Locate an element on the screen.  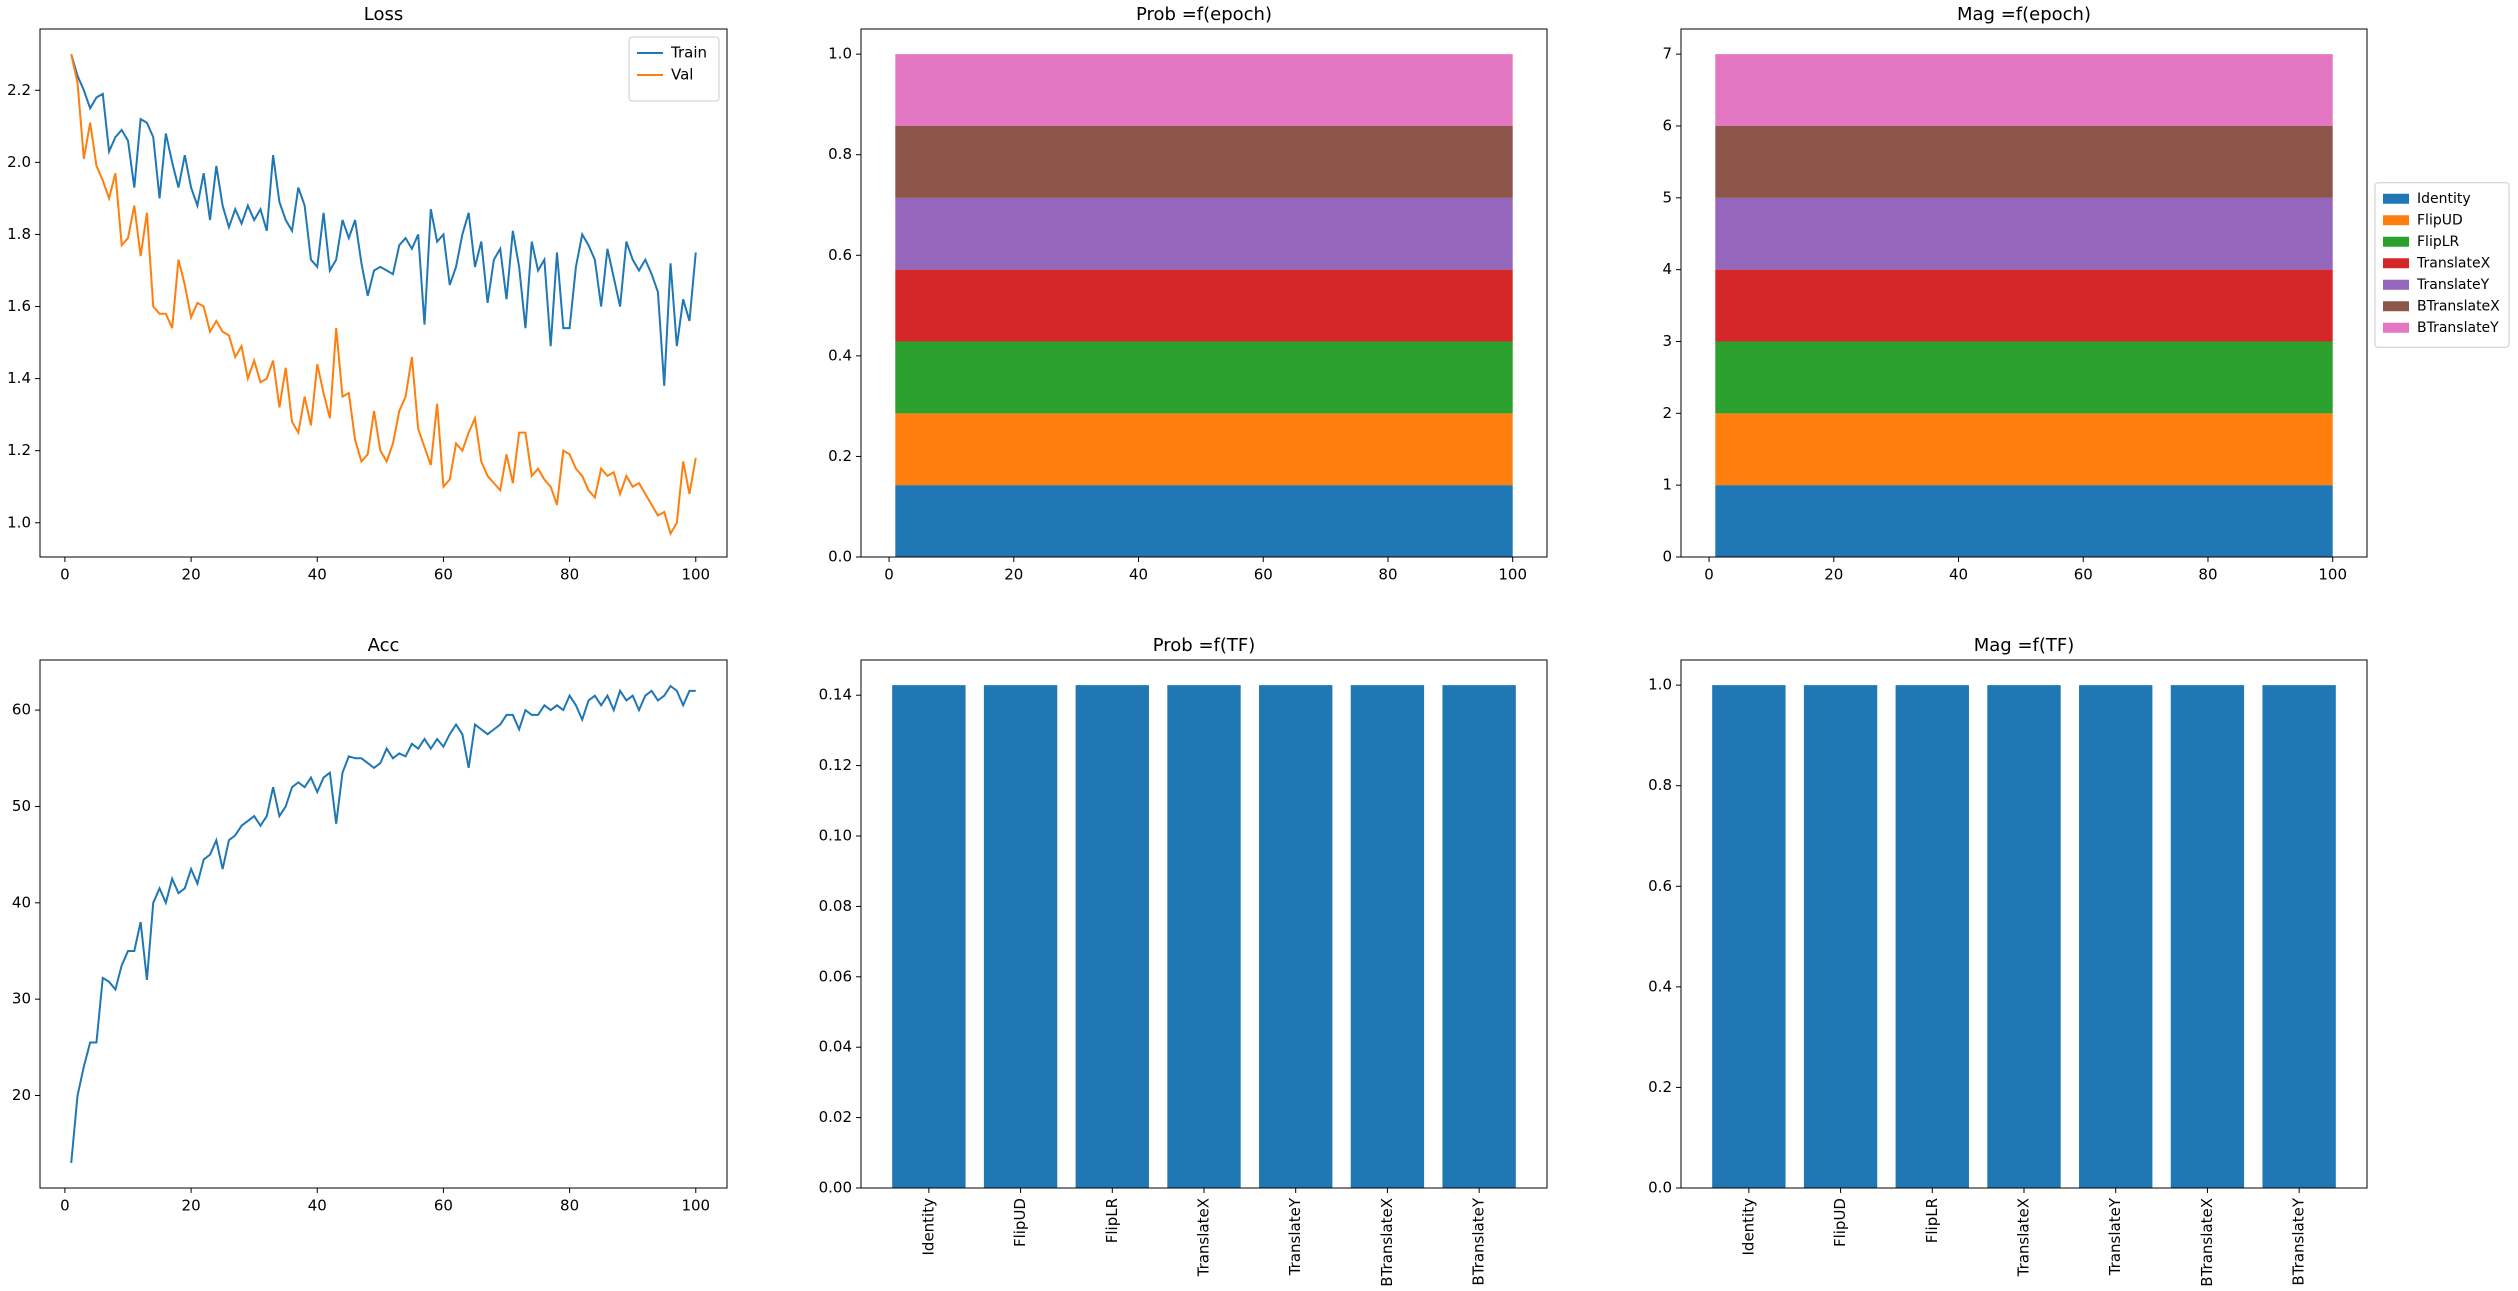
subplot-title: Acc is located at coordinates (384, 645).